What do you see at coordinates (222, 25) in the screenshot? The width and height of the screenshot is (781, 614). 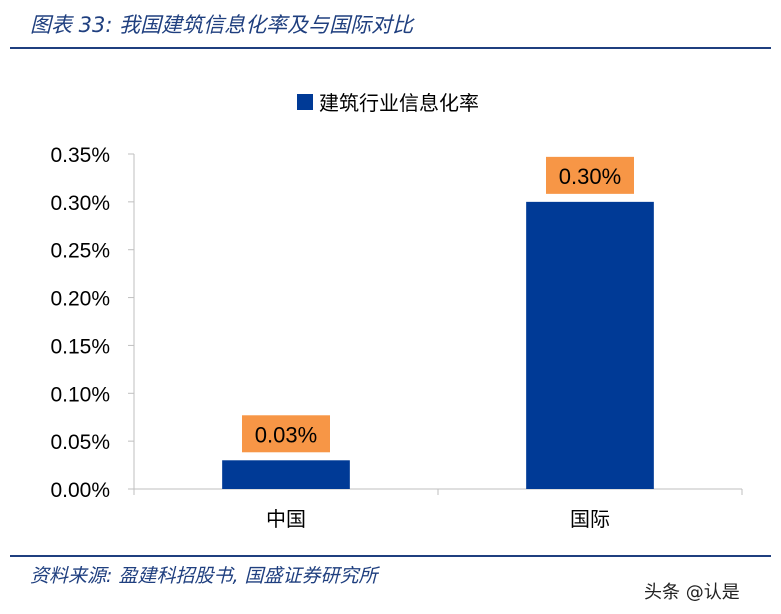 I see `figure-title: 图表 33: 我国建筑信息化率及与国际对比` at bounding box center [222, 25].